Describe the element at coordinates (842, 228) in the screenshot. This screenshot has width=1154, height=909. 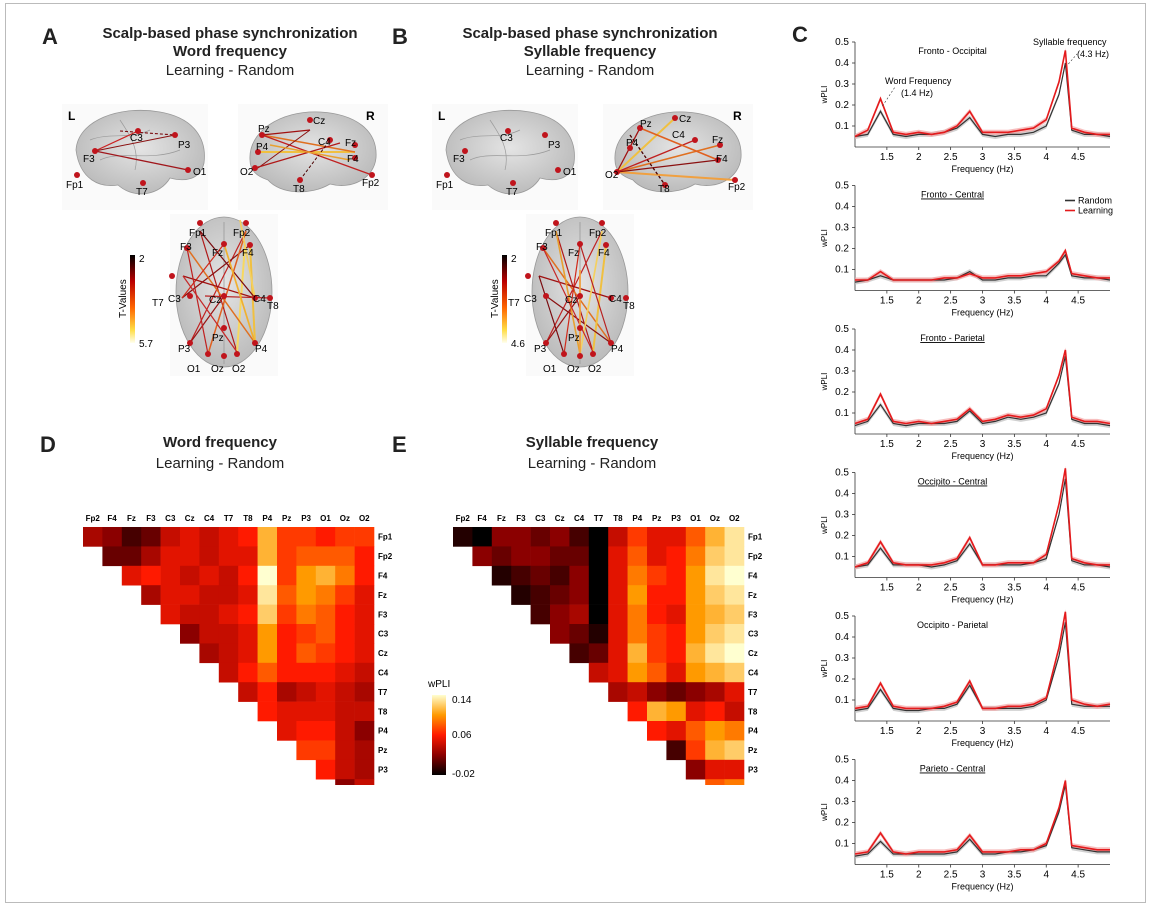
I see `y-tick-label: 0.3` at that location.